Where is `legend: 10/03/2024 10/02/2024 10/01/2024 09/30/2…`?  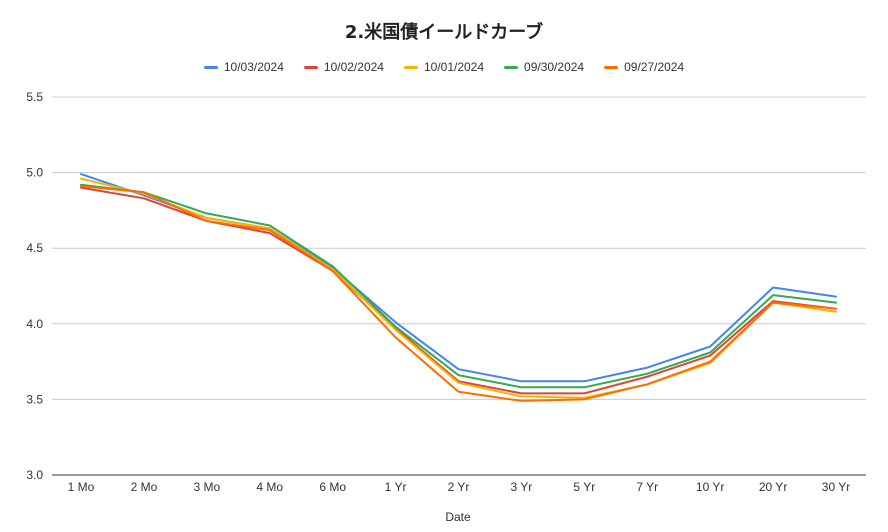
legend: 10/03/2024 10/02/2024 10/01/2024 09/30/2… is located at coordinates (444, 67).